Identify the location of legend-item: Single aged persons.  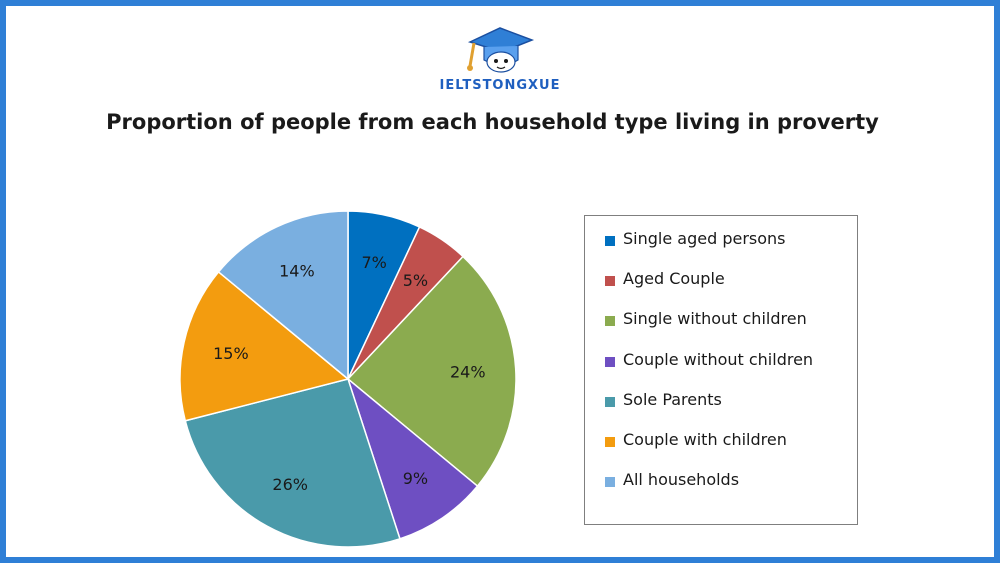
(721, 249).